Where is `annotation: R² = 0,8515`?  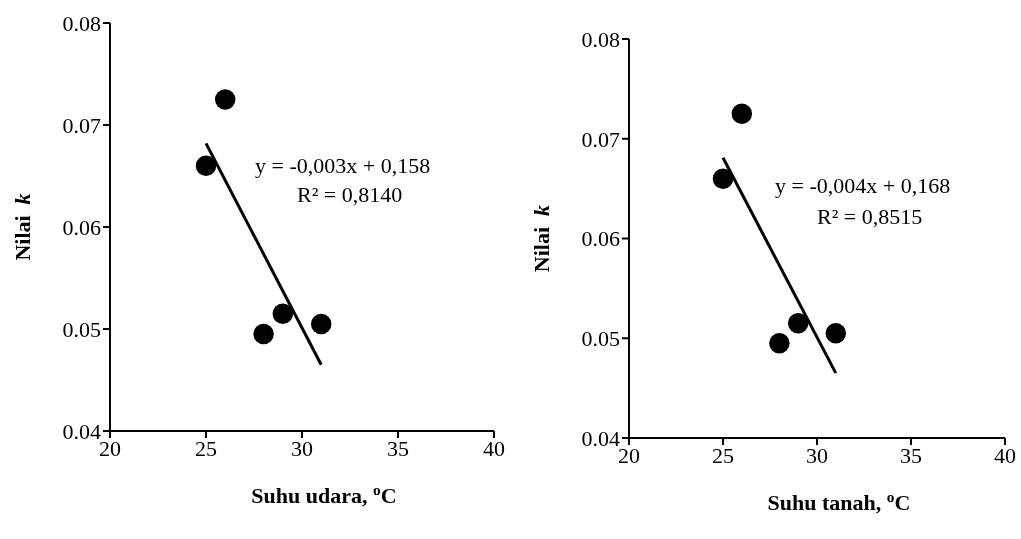
annotation: R² = 0,8515 is located at coordinates (870, 217).